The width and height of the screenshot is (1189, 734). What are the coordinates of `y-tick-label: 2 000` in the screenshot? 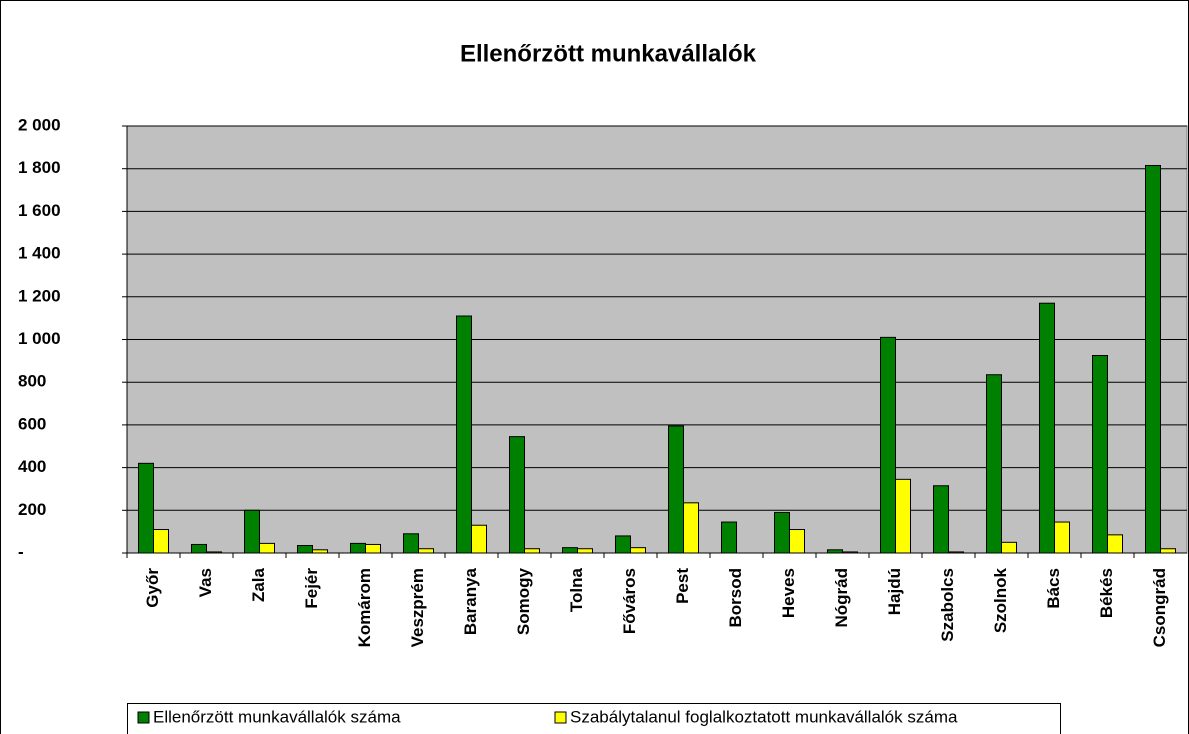 It's located at (39, 124).